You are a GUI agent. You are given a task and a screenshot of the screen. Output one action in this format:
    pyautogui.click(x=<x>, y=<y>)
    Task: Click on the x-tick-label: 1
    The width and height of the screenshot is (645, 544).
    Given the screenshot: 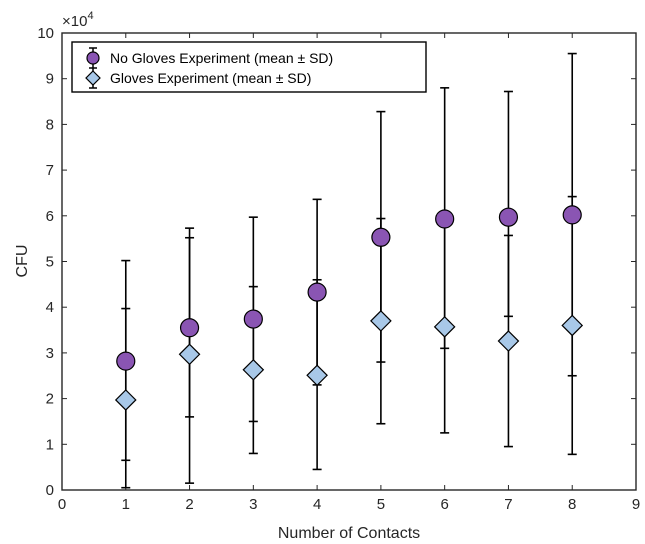 What is the action you would take?
    pyautogui.click(x=126, y=504)
    